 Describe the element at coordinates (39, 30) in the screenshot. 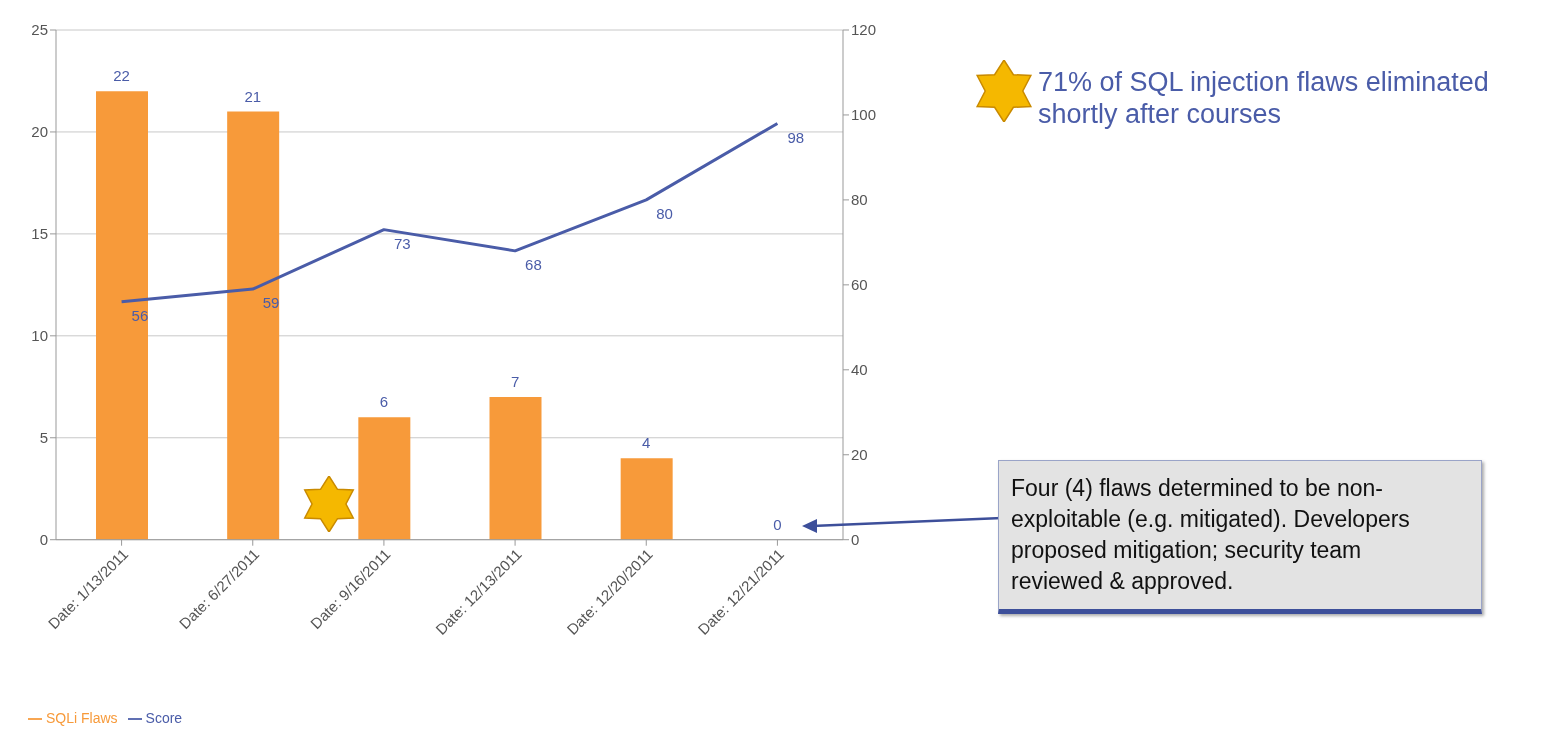

I see `y-tick-label: 25` at that location.